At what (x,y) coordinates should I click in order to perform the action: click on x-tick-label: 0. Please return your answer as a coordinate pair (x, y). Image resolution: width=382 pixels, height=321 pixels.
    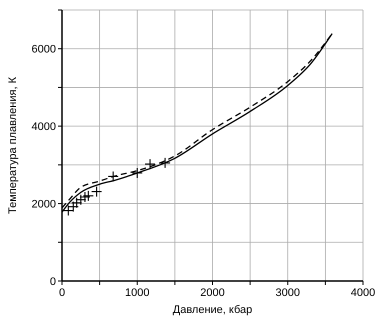
    Looking at the image, I should click on (62, 293).